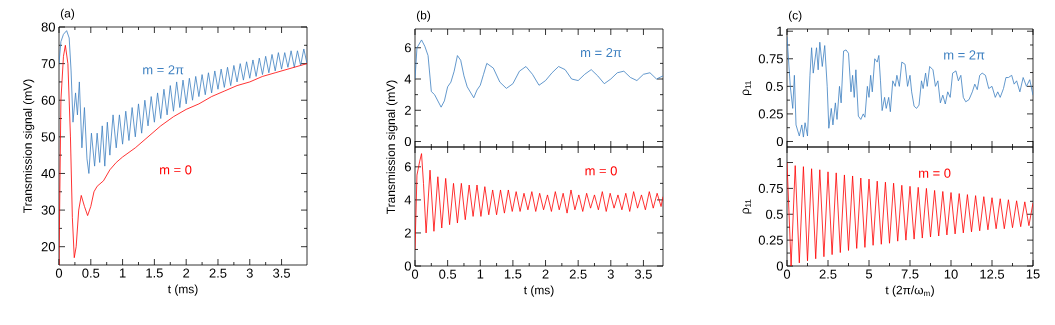 The image size is (1055, 325). What do you see at coordinates (951, 274) in the screenshot?
I see `x-tick-label: 10` at bounding box center [951, 274].